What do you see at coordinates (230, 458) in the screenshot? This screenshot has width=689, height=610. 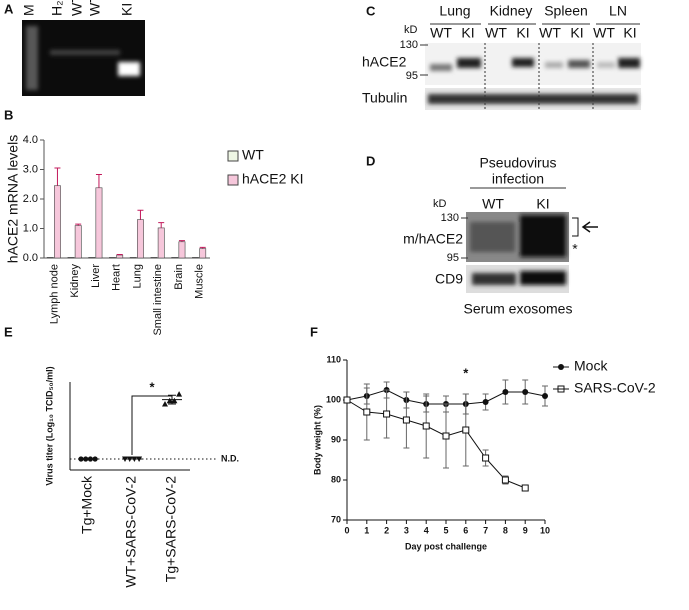 I see `detection-label: N.D.` at bounding box center [230, 458].